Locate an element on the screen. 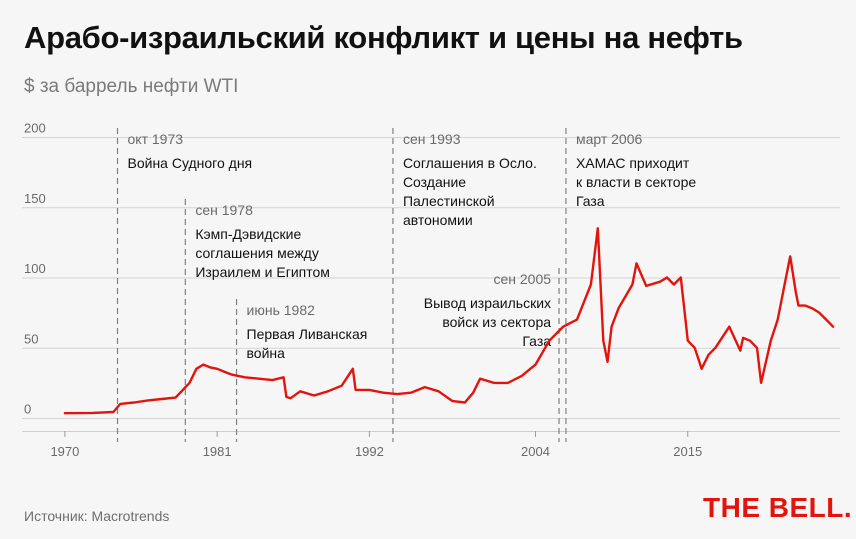 The height and width of the screenshot is (539, 856). annotation-text: соглашения между is located at coordinates (257, 253).